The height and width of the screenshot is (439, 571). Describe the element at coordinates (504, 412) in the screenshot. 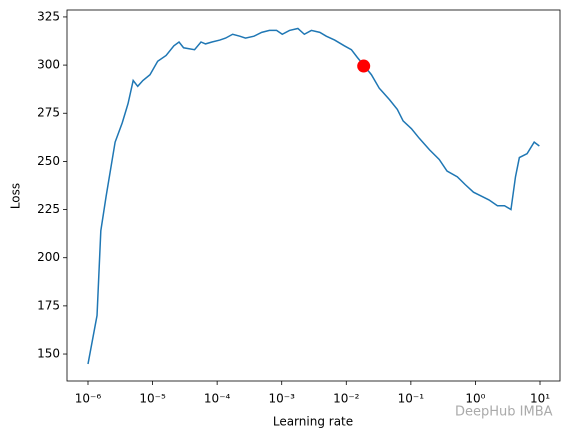

I see `watermark: DeepHub IMBA` at that location.